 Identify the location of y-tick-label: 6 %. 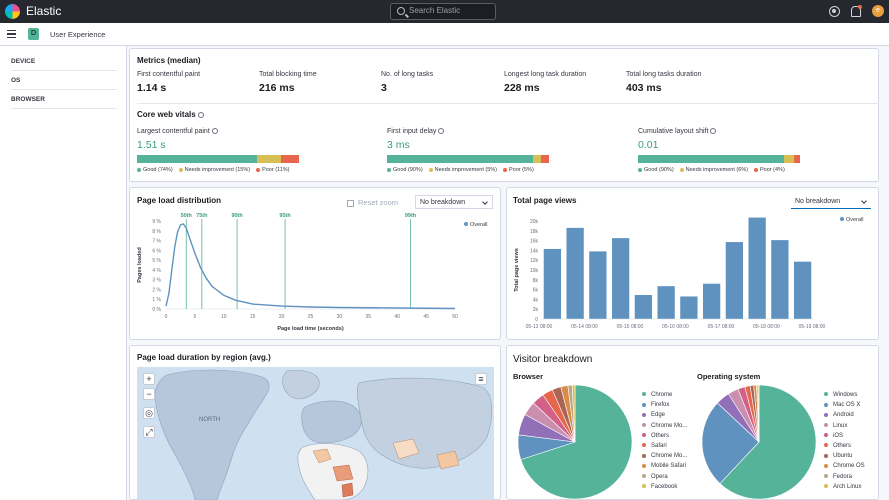
(156, 251).